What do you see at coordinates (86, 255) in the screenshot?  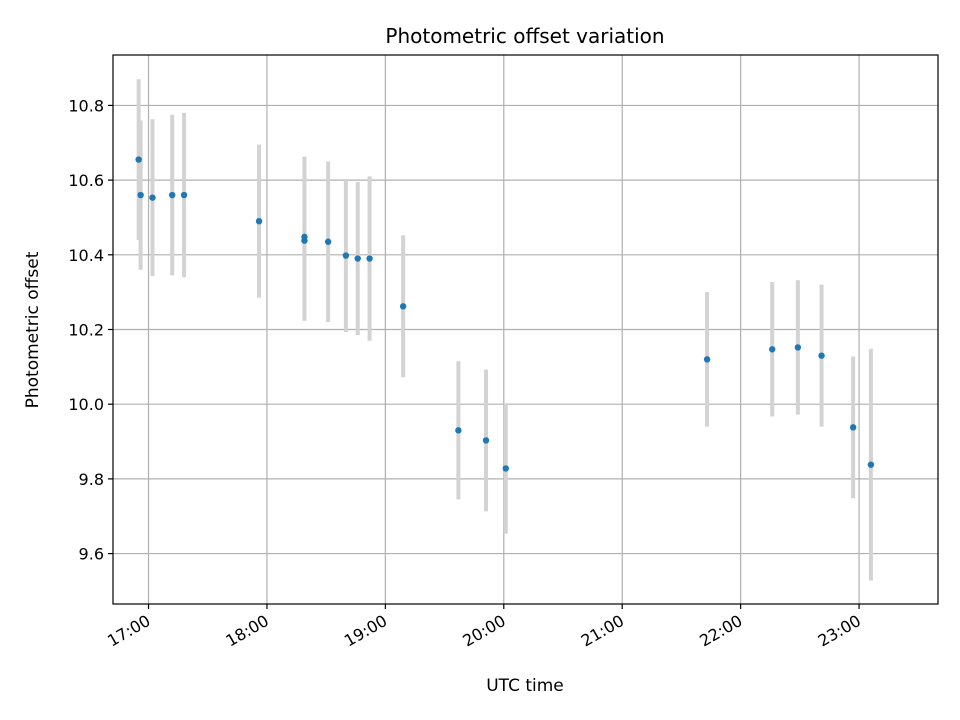 I see `y-tick-label: 10.4` at bounding box center [86, 255].